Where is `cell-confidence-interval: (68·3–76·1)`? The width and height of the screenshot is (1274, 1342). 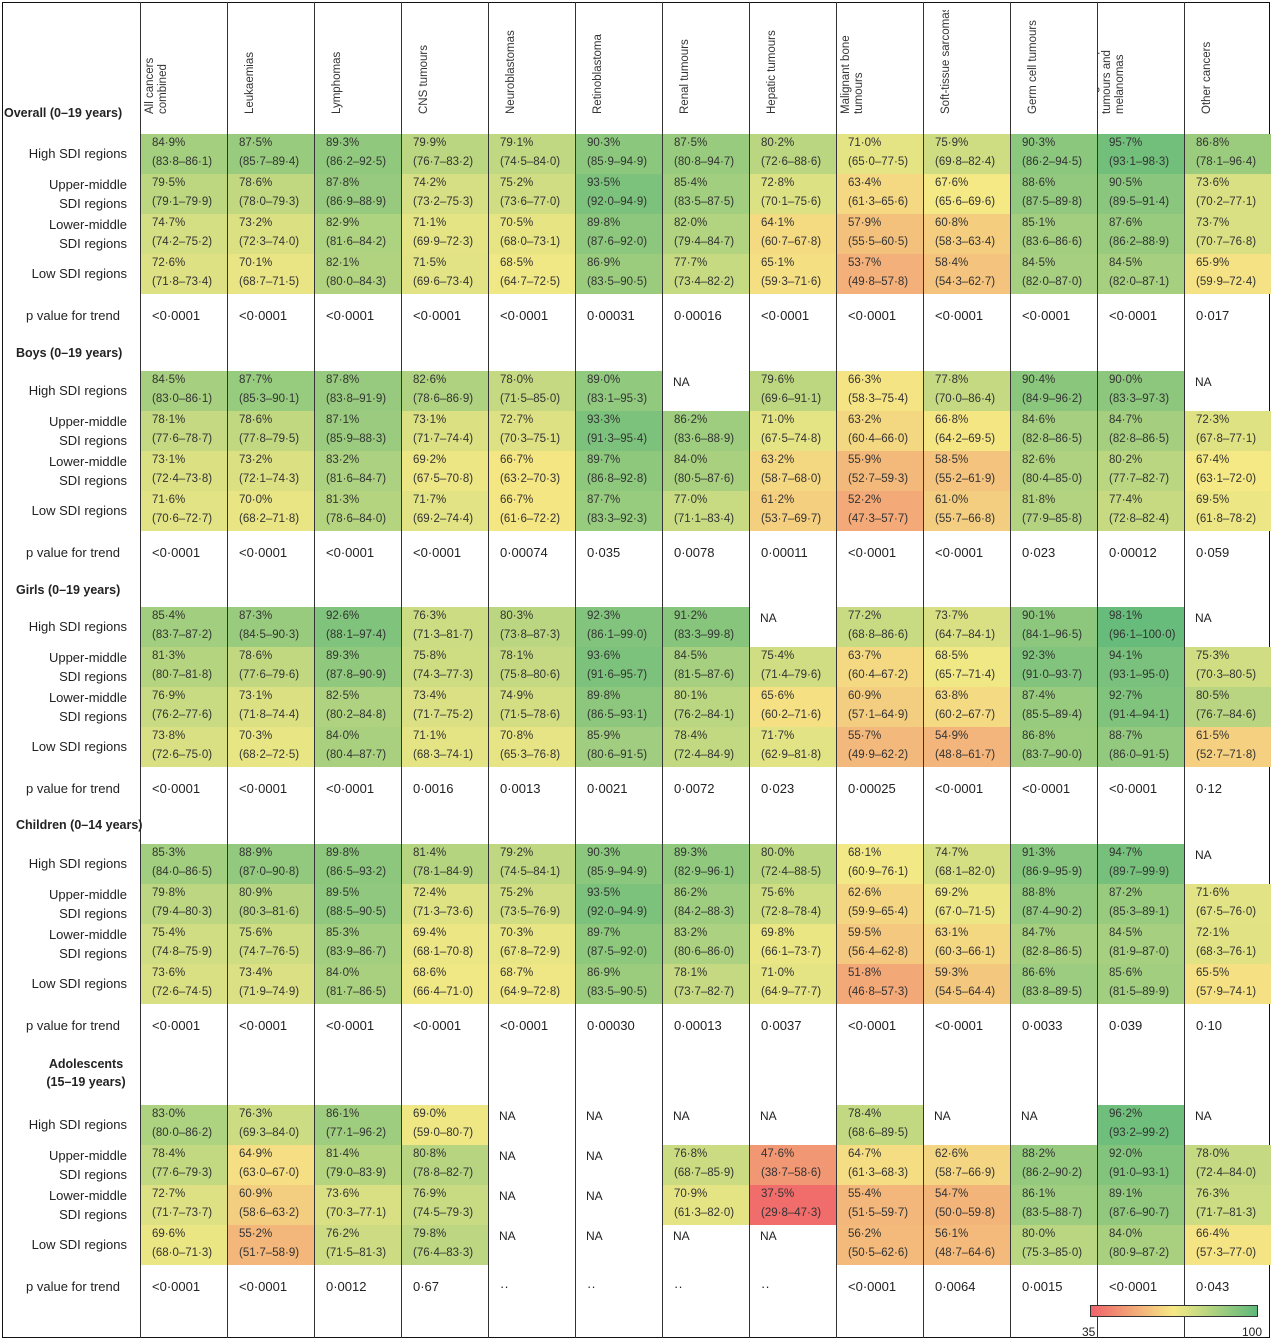 cell-confidence-interval: (68·3–76·1) is located at coordinates (1226, 952).